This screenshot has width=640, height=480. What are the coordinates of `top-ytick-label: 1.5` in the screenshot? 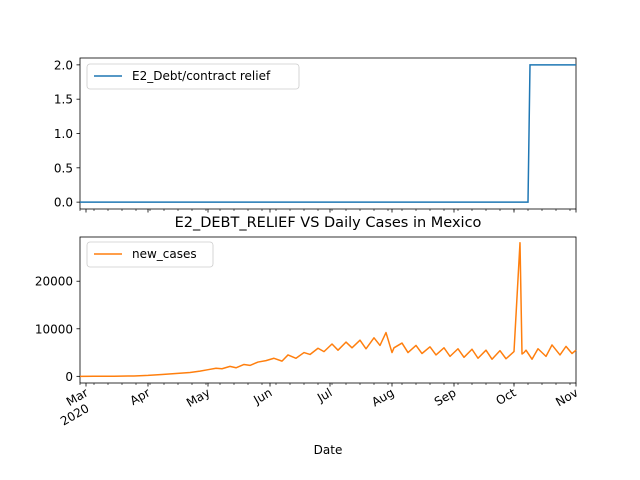 It's located at (63, 100).